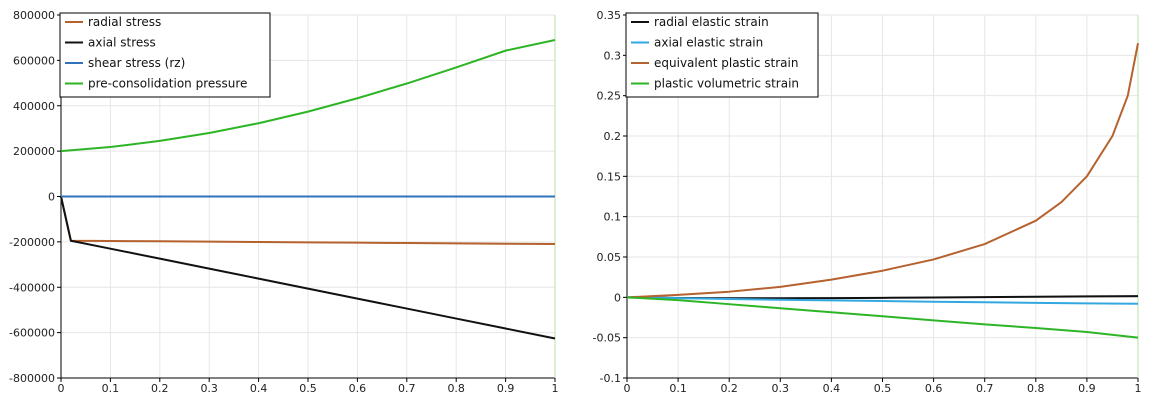  I want to click on series-line-plastic-volumetric-strain, so click(882, 317).